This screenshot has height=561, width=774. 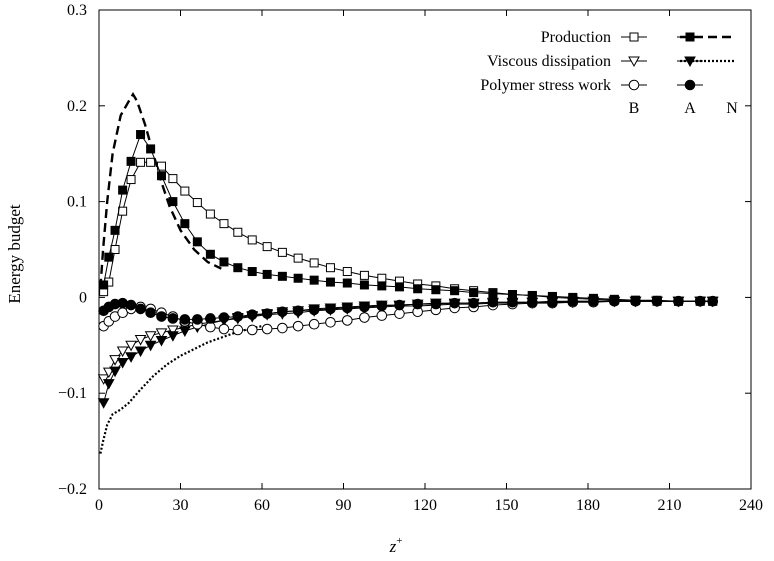 What do you see at coordinates (160, 189) in the screenshot?
I see `series-production-n` at bounding box center [160, 189].